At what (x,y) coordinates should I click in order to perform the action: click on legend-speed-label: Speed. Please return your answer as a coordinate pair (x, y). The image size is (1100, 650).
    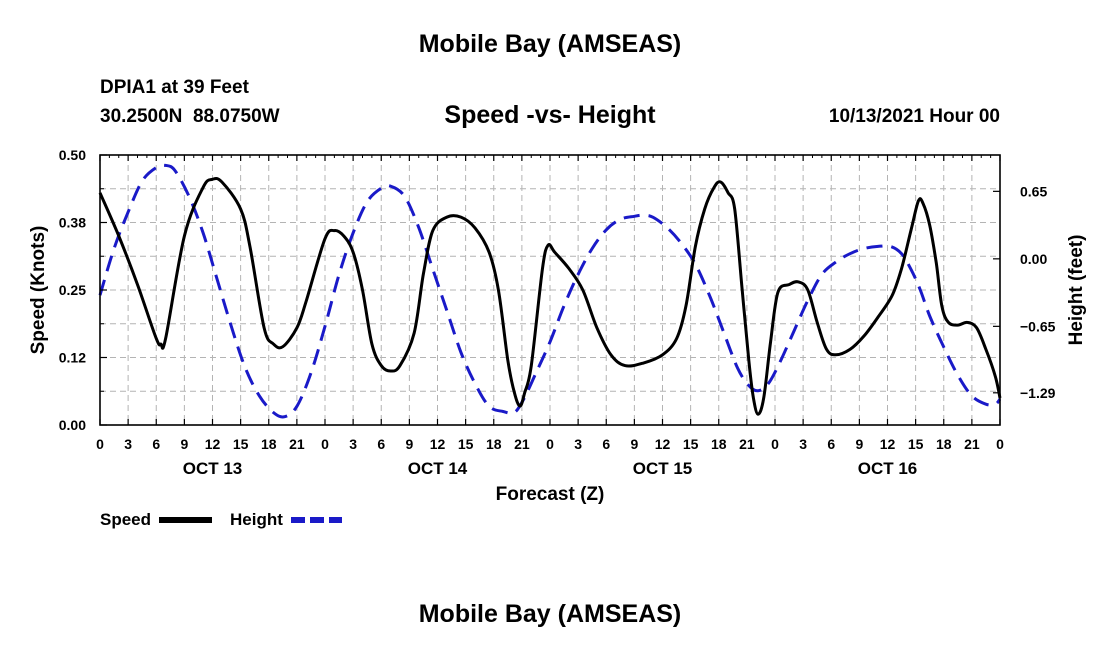
    Looking at the image, I should click on (125, 519).